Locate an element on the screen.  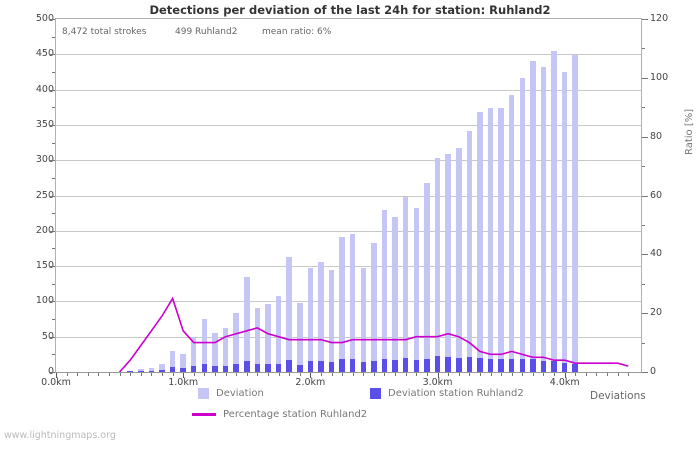
legend-label-deviation: Deviation is located at coordinates (240, 393).